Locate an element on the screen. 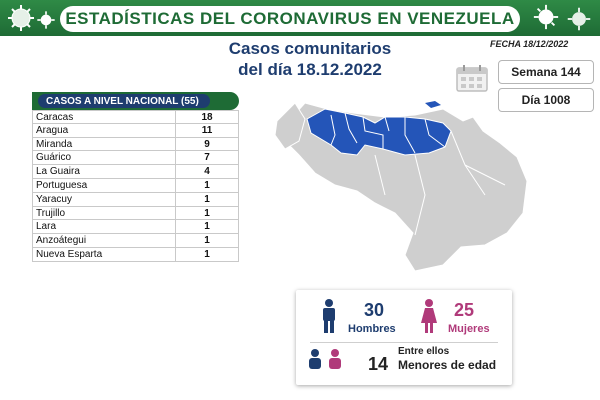 This screenshot has height=400, width=600. table-header: CASOS A NIVEL NACIONAL (55) is located at coordinates (135, 101).